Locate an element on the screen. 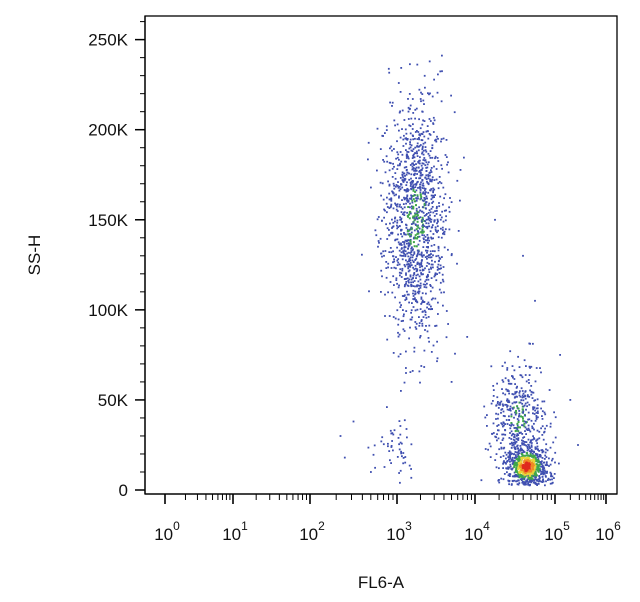  y-tick-label: 200K is located at coordinates (108, 130).